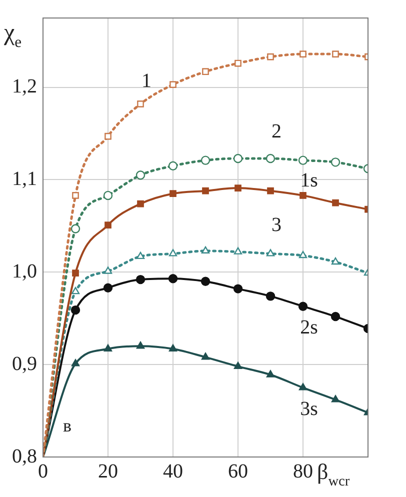 This screenshot has width=406, height=497. I want to click on series-label: 3, so click(277, 225).